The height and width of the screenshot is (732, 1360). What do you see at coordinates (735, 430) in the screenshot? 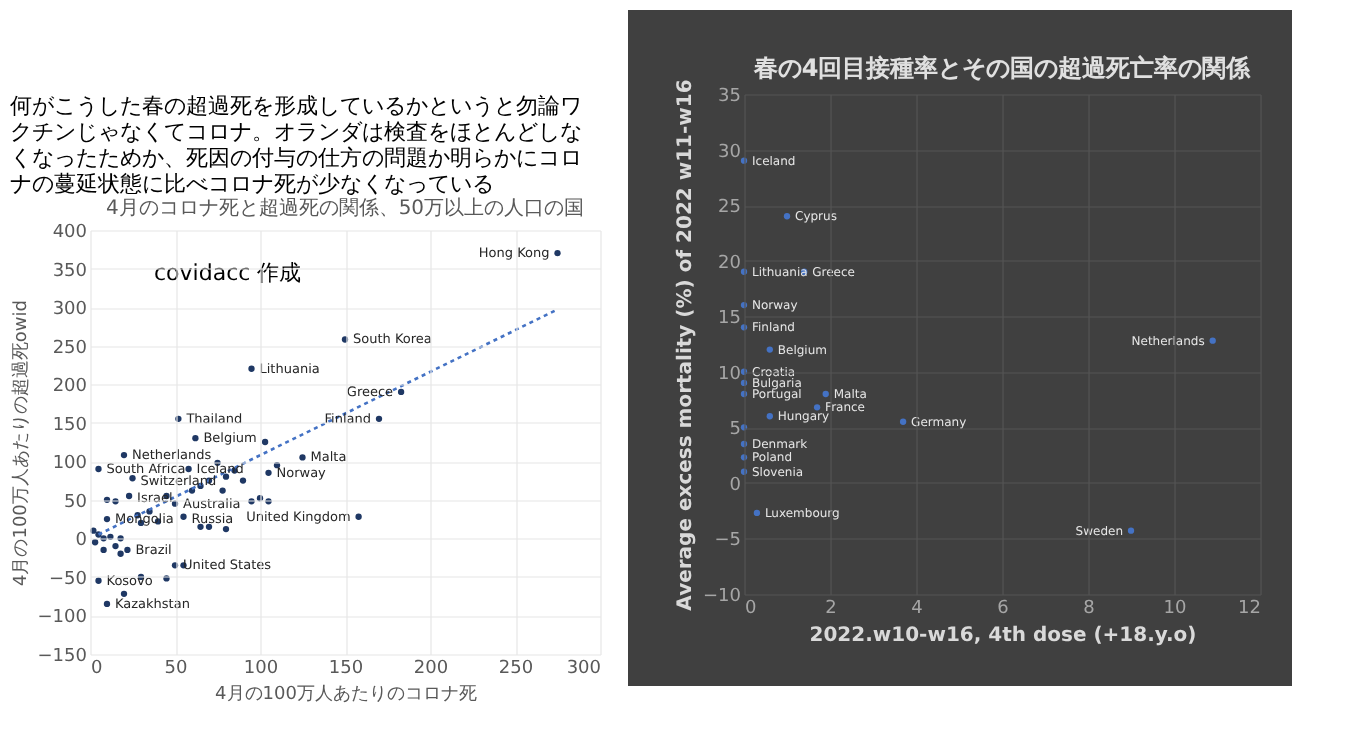
I see `y-tick-label: 5` at bounding box center [735, 430].